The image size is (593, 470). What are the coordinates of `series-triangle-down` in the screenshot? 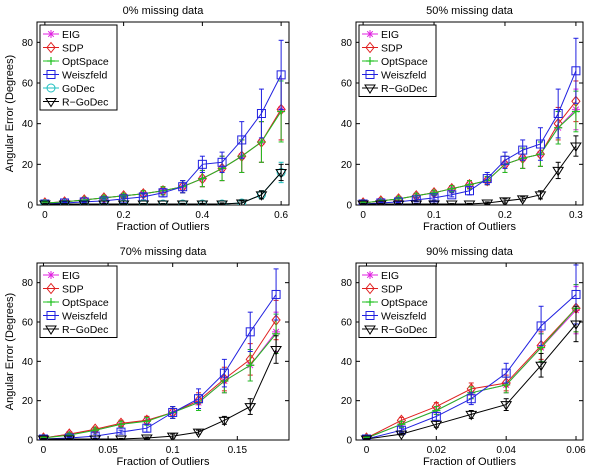 It's located at (163, 184).